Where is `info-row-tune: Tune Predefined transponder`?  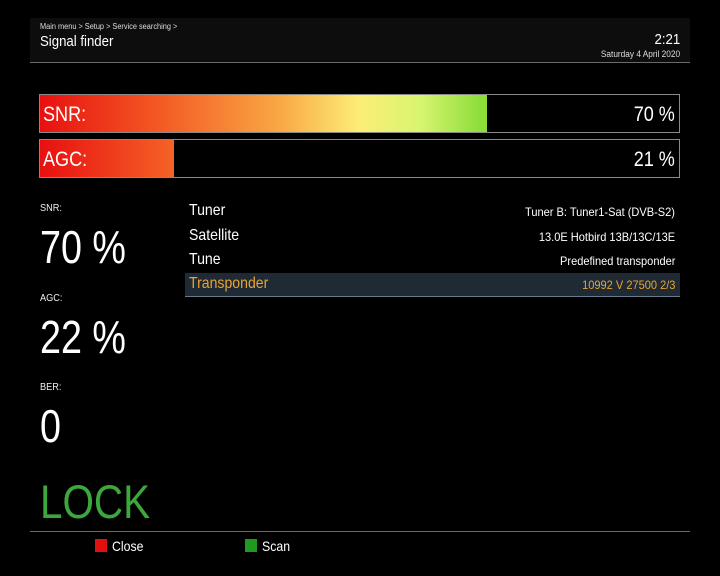 info-row-tune: Tune Predefined transponder is located at coordinates (432, 261).